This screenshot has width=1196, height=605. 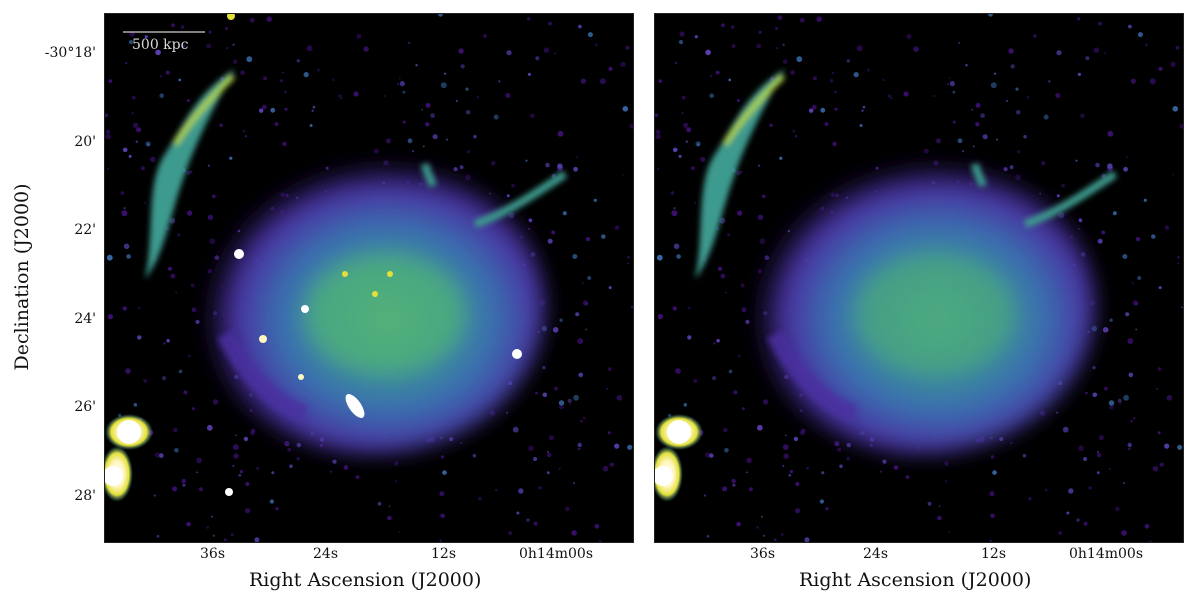 What do you see at coordinates (212, 554) in the screenshot?
I see `x-tick-label: 36s` at bounding box center [212, 554].